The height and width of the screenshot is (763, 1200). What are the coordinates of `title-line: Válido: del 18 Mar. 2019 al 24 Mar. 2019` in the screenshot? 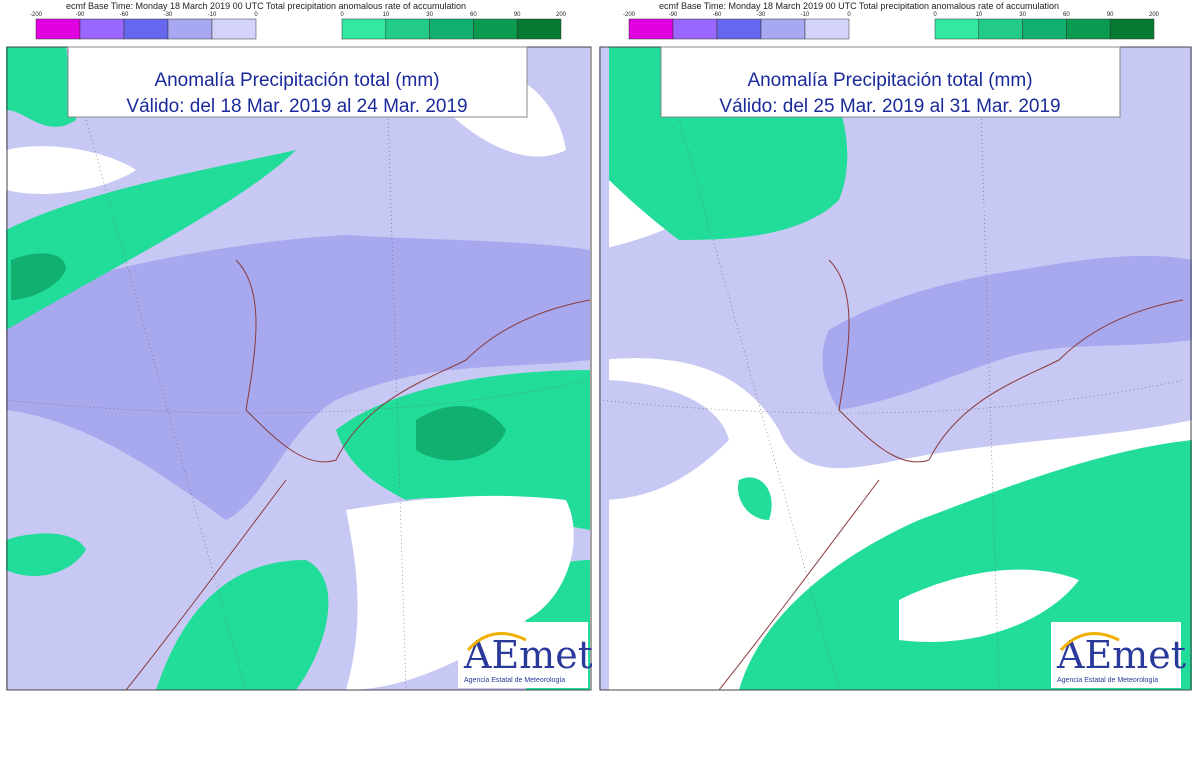 It's located at (296, 106).